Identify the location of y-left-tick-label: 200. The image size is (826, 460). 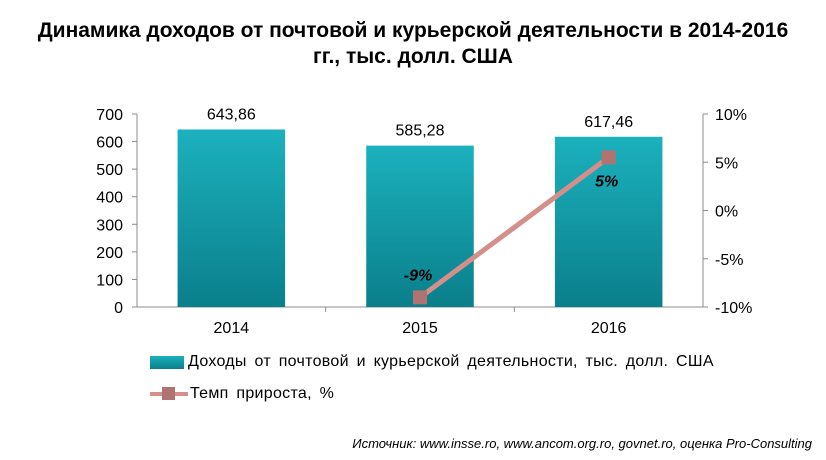
(109, 253).